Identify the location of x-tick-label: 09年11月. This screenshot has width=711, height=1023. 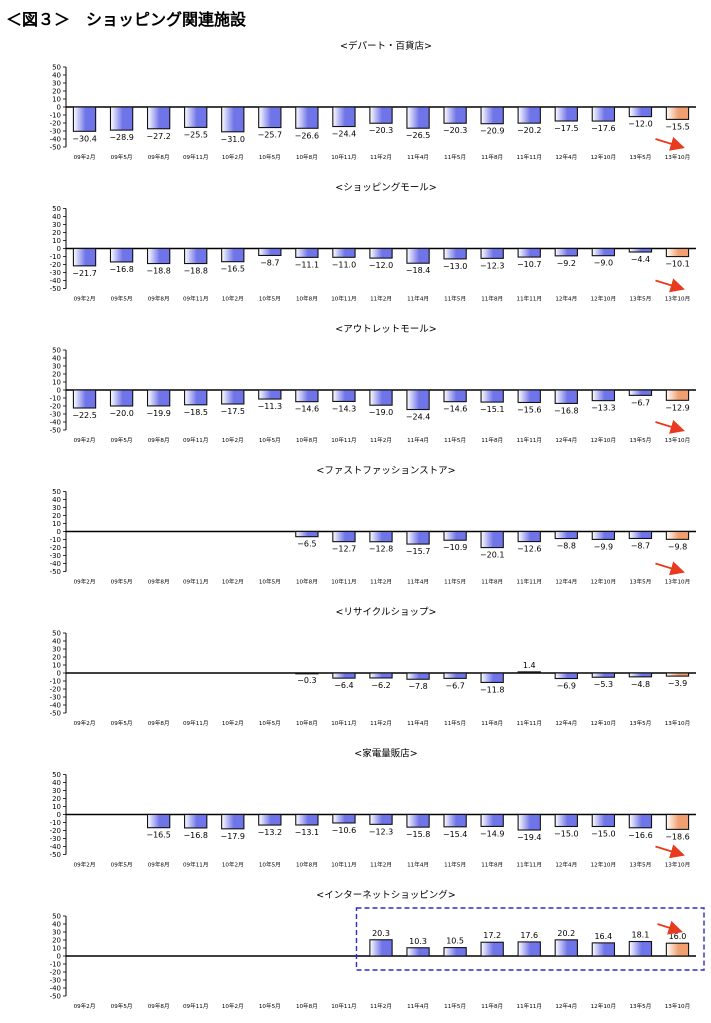
(195, 582).